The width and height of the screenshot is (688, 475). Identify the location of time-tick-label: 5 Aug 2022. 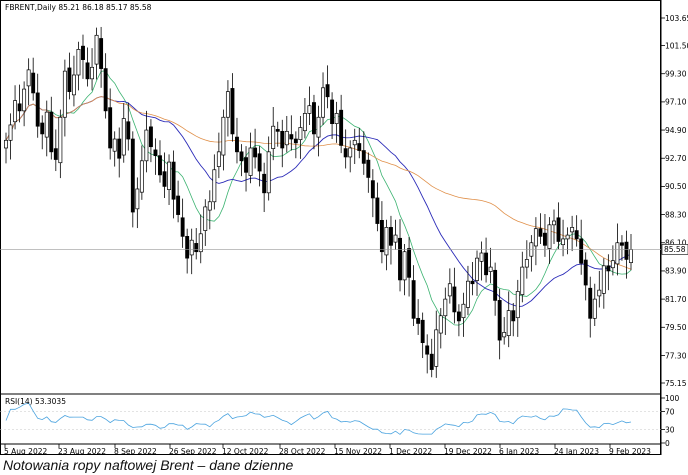
(25, 451).